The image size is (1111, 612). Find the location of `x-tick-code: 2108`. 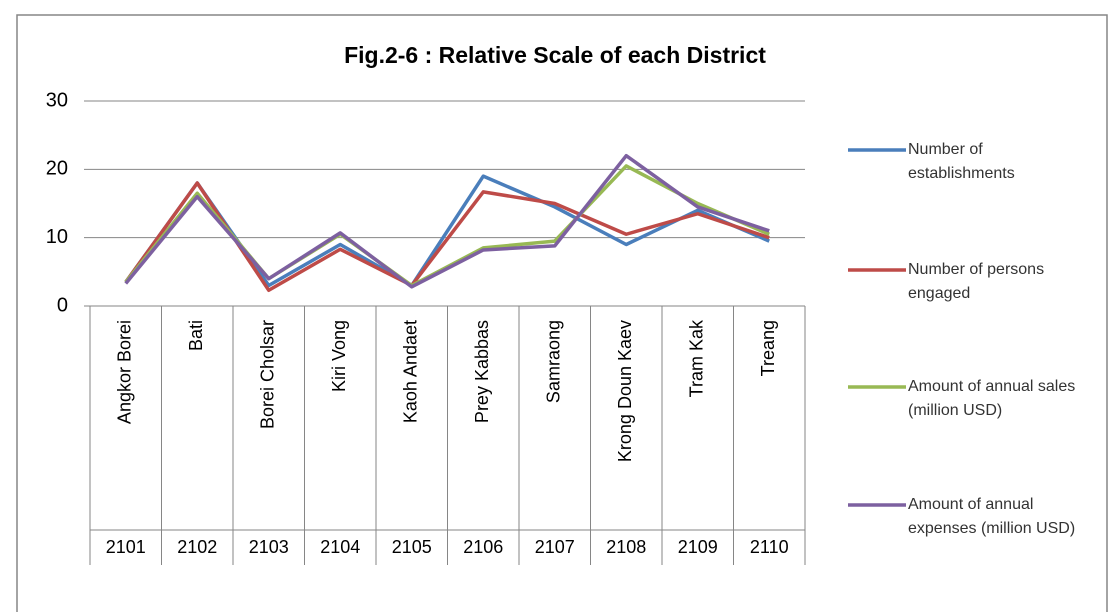

x-tick-code: 2108 is located at coordinates (626, 547).